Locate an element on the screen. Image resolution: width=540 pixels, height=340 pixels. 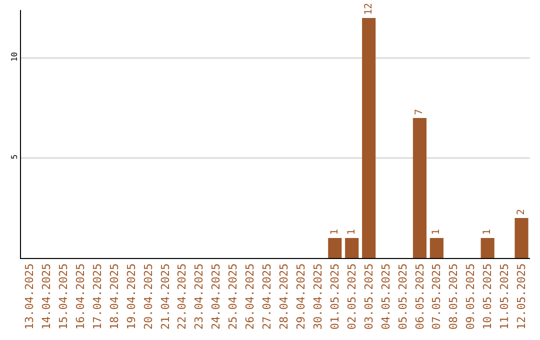
x-tick-label: 10.05.2025 is located at coordinates (487, 296).